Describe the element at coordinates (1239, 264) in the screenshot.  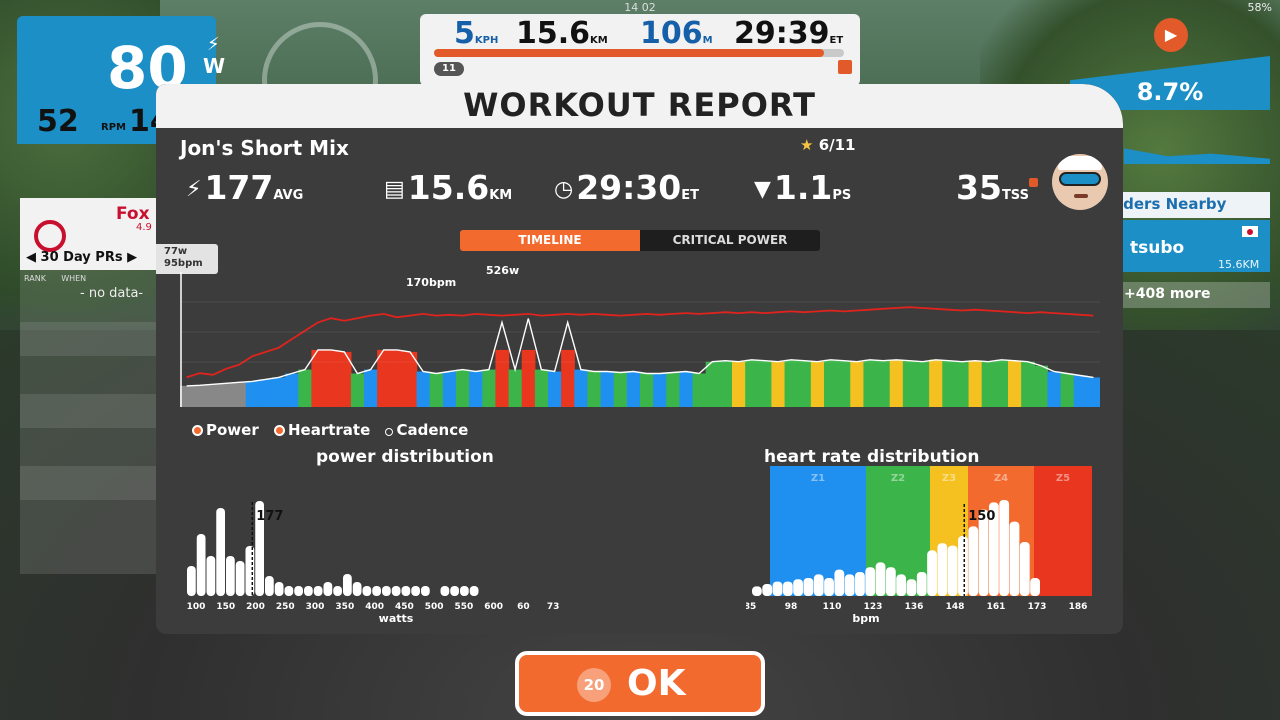
I see `rider-distance: 15.6KM` at that location.